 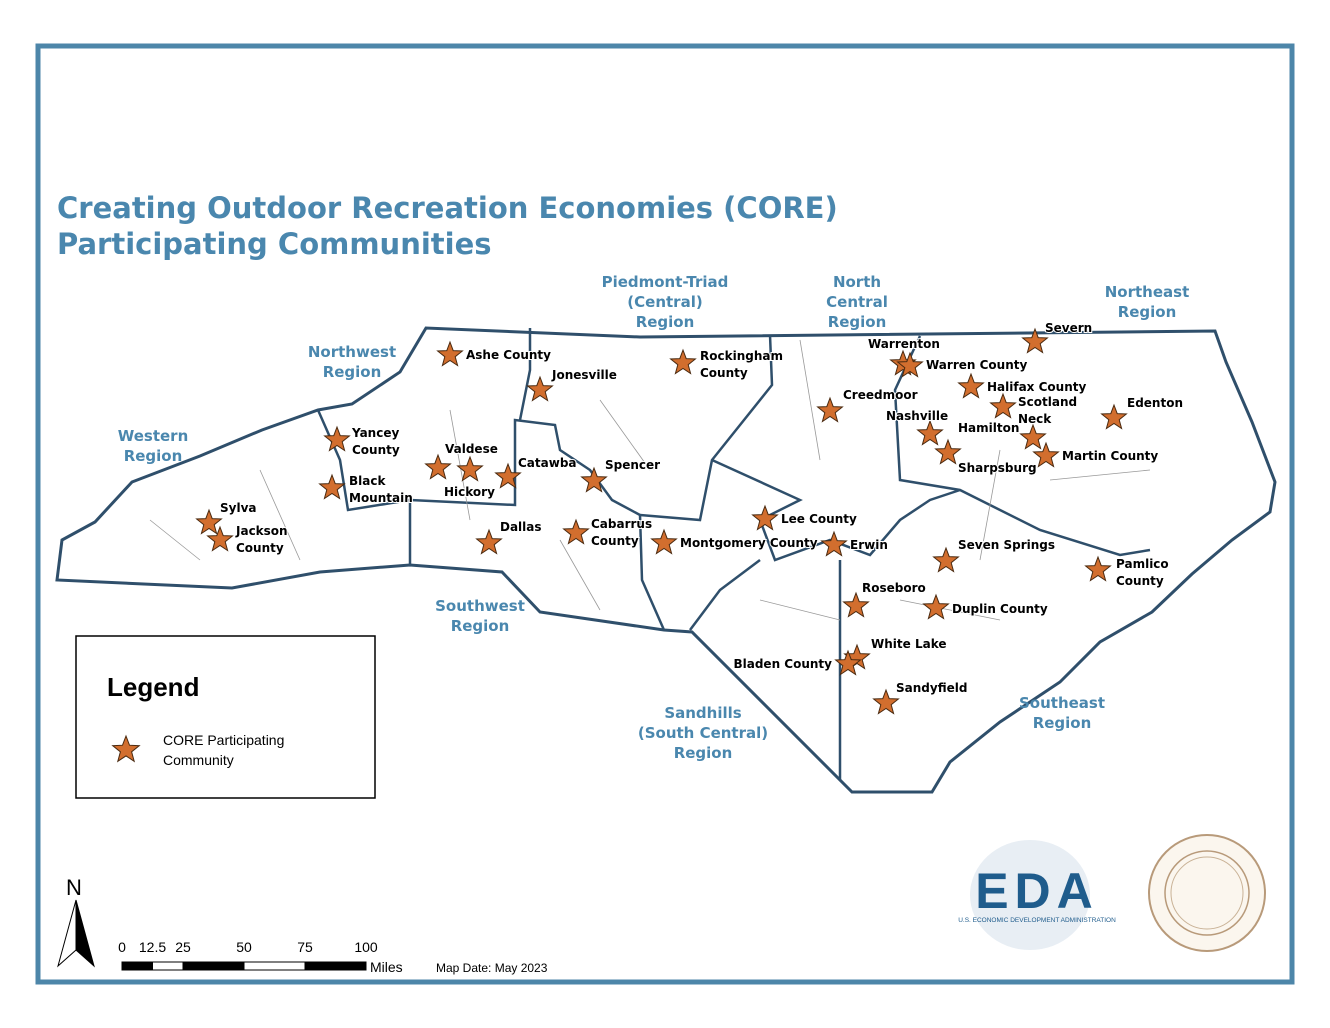 I want to click on logo-subtitle: U.S. ECONOMIC DEVELOPMENT ADMINISTRATION, so click(x=1037, y=920).